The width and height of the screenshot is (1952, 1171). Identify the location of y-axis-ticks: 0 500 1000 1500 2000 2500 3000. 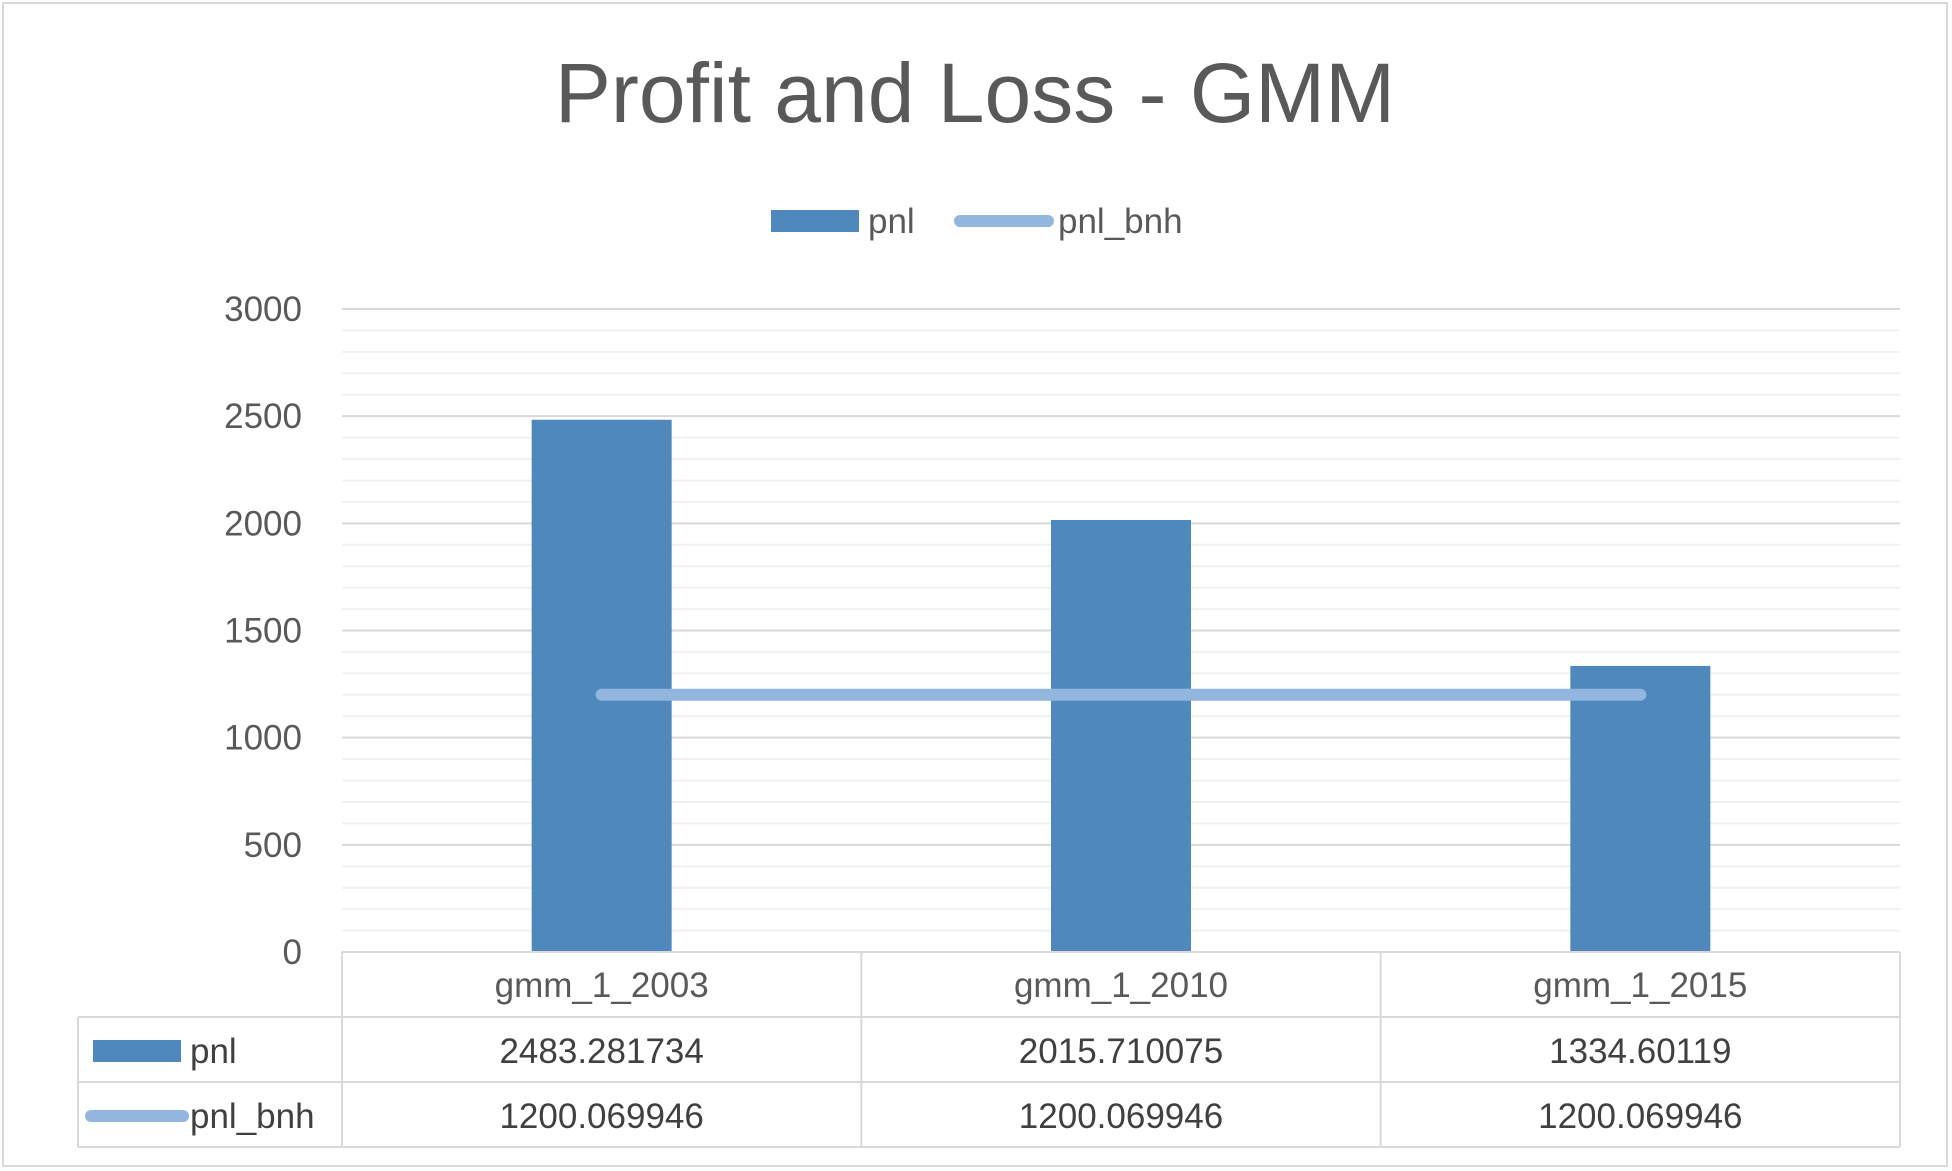
(263, 631).